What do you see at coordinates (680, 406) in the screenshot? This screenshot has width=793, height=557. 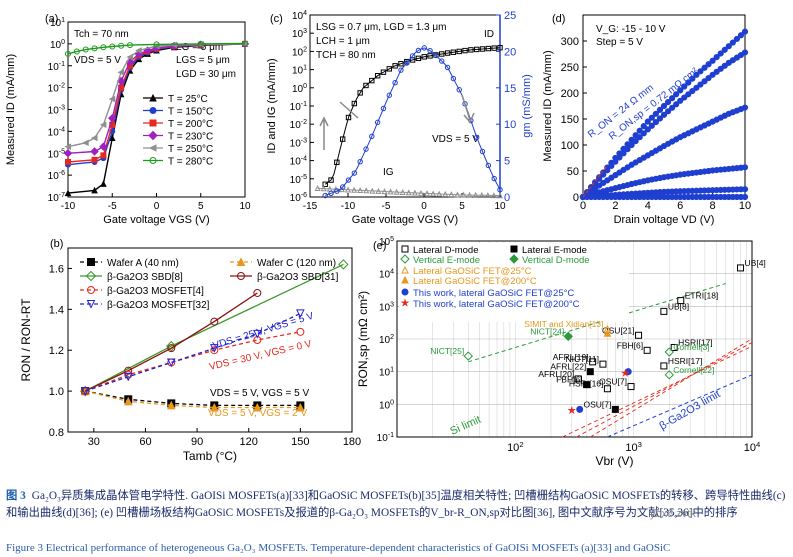 I see `ga2o3-limit-line` at bounding box center [680, 406].